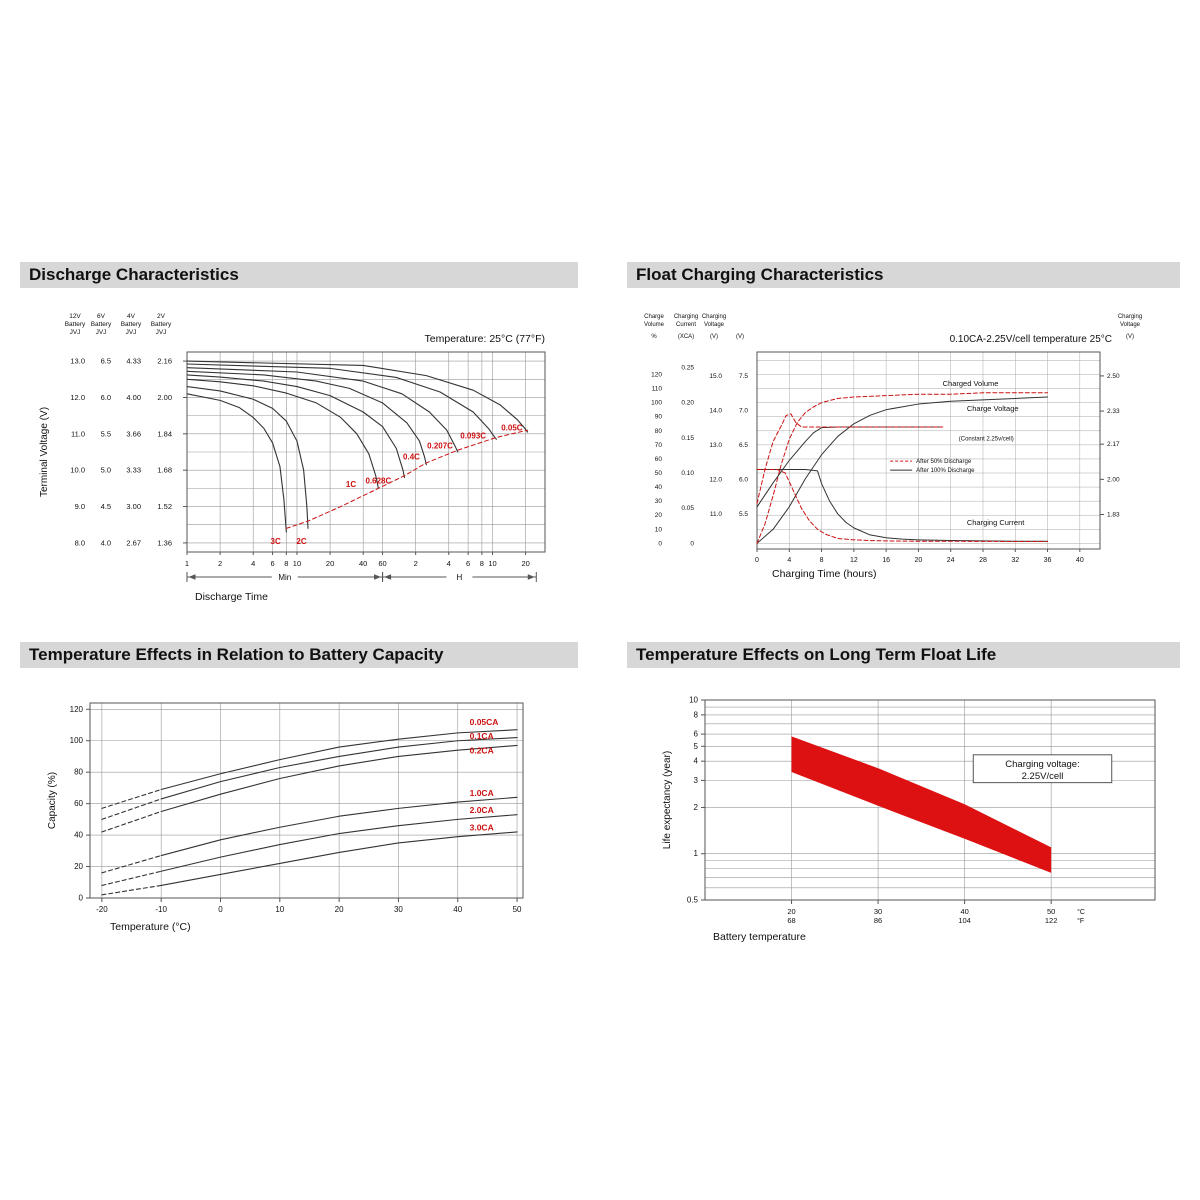 This screenshot has height=1200, width=1200. What do you see at coordinates (133, 542) in the screenshot?
I see `svg-text: 2.67` at bounding box center [133, 542].